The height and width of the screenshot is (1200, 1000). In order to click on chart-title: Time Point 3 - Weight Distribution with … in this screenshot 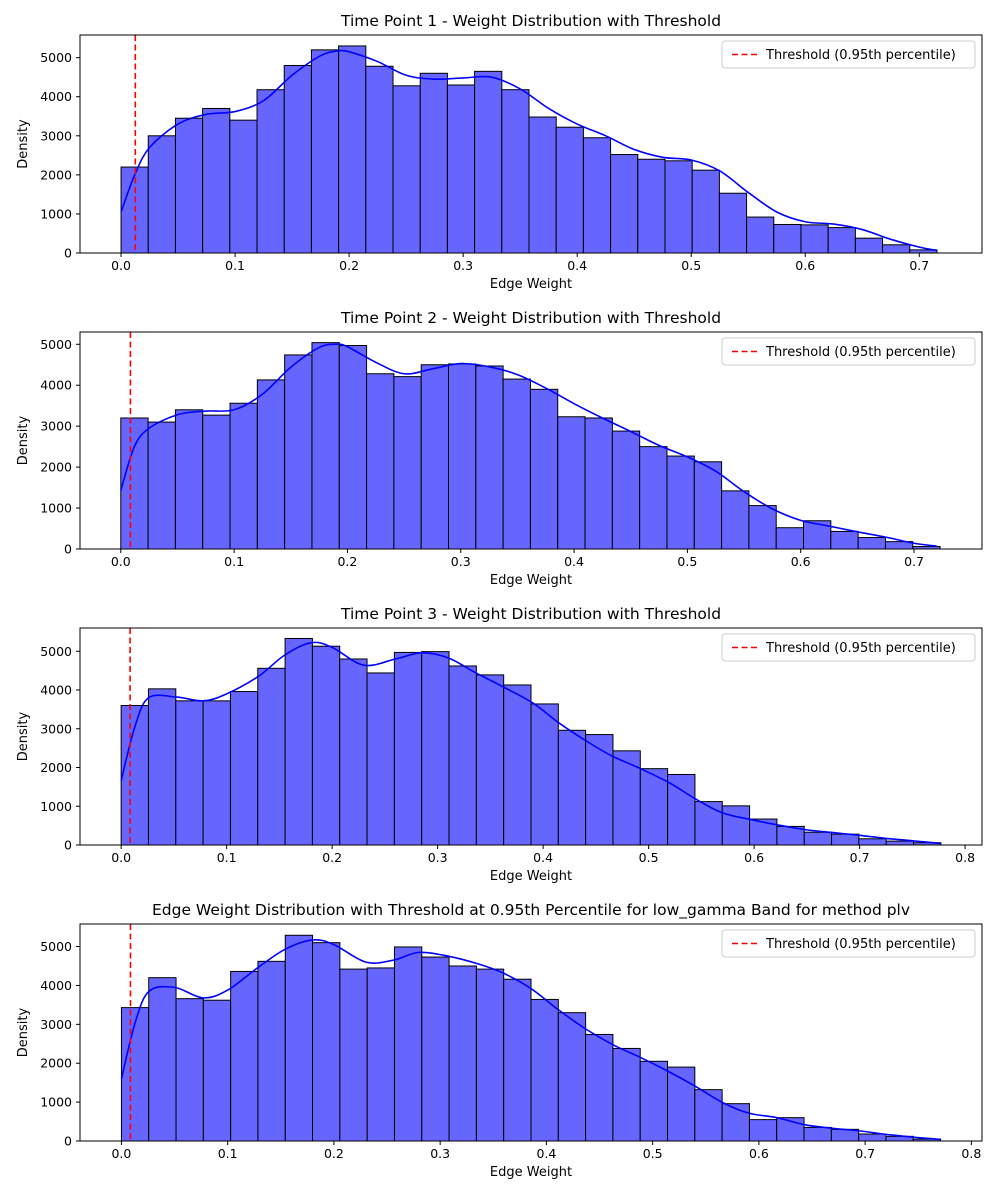, I will do `click(530, 614)`.